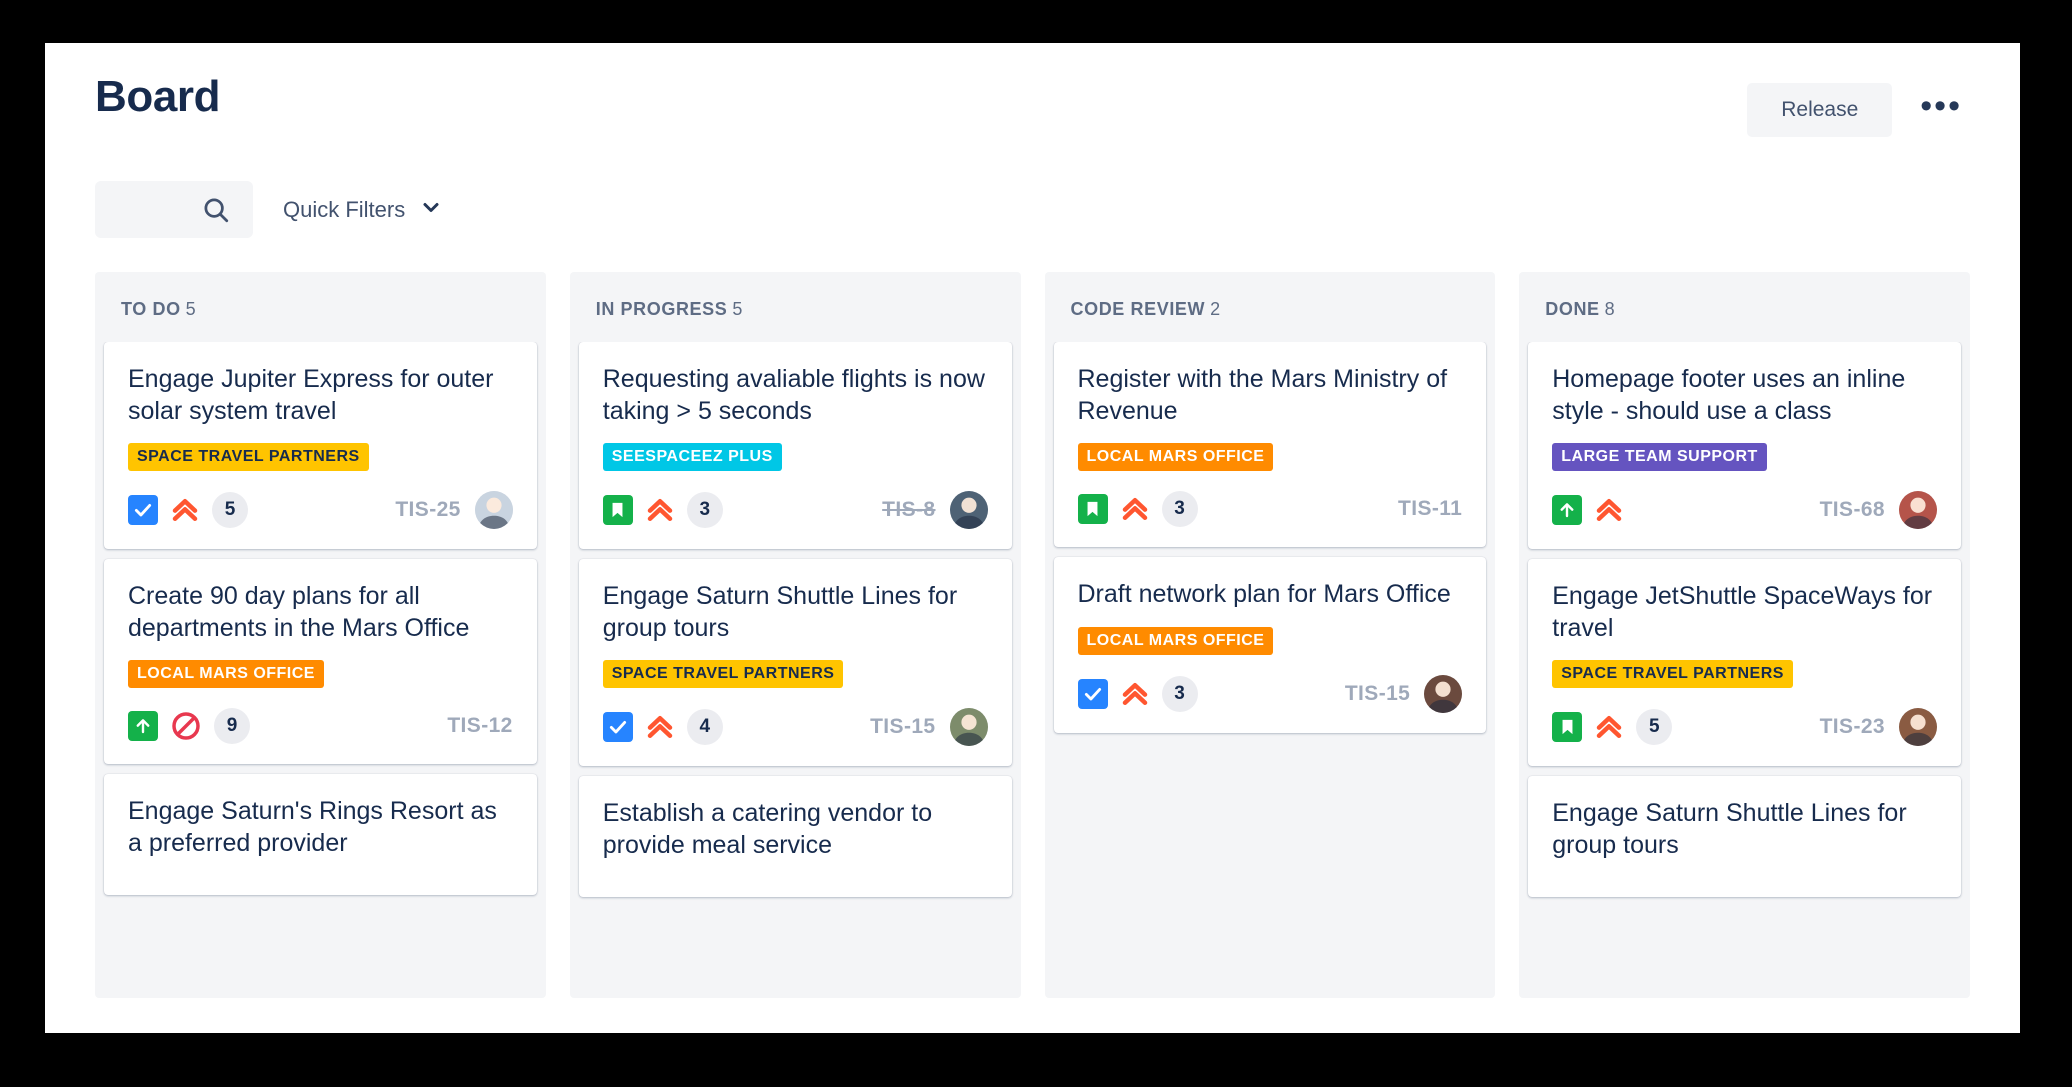 The image size is (2072, 1087). I want to click on story-points-badge: 9, so click(232, 726).